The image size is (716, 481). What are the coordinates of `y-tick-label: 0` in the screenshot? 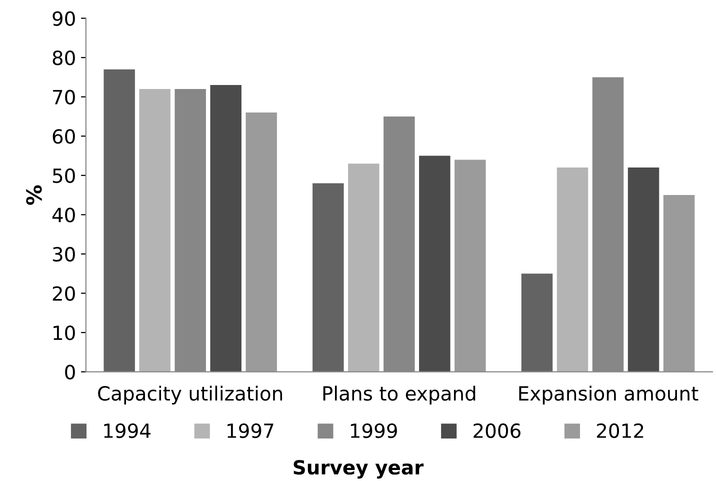 It's located at (70, 372).